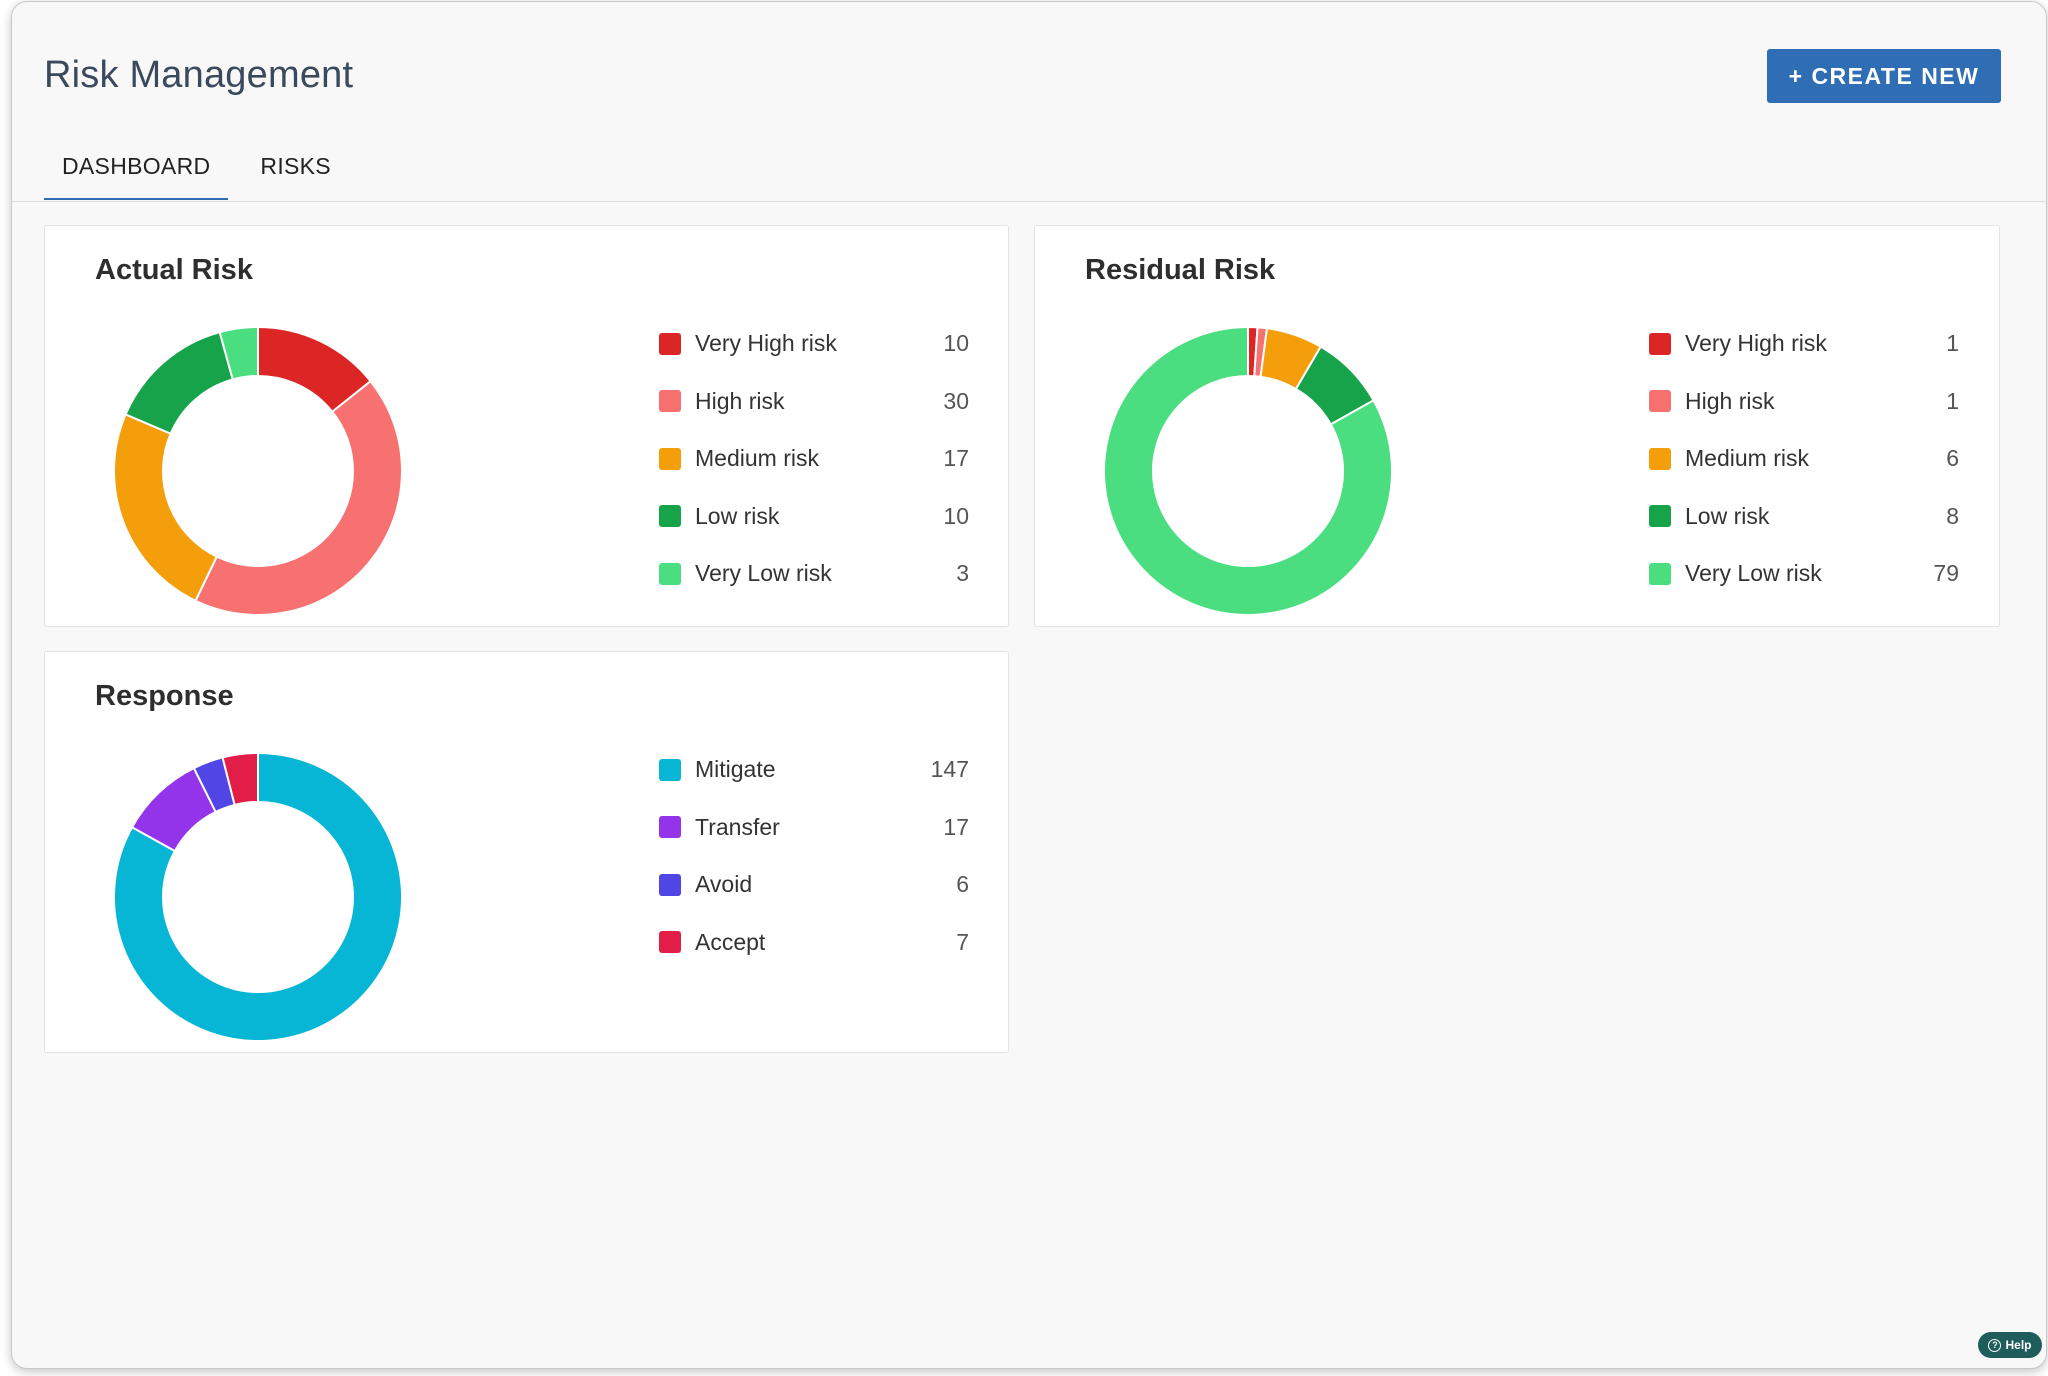  I want to click on legend-item-mitigate: Mitigate 147, so click(814, 770).